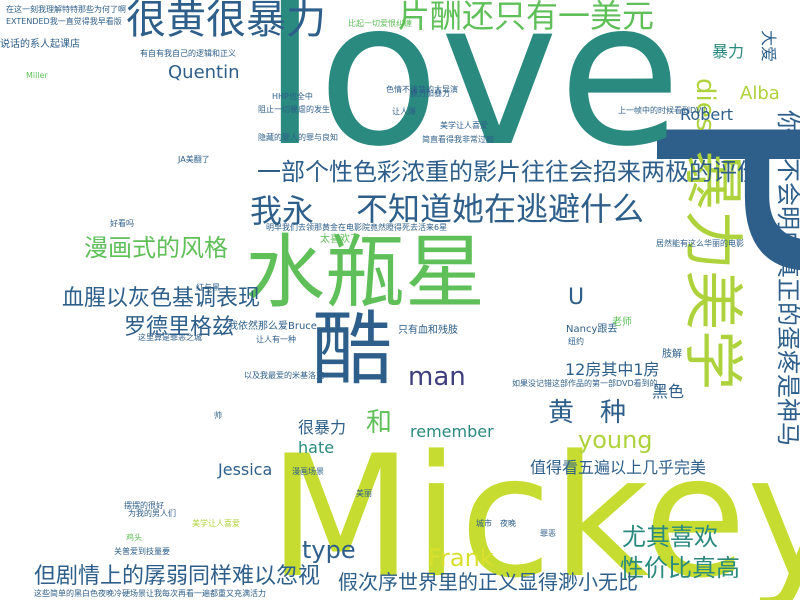 The image size is (800, 600). What do you see at coordinates (357, 227) in the screenshot?
I see `word-mingzao: 明早我们去领那黄金在电影院竟然瞪得死去活来6星` at bounding box center [357, 227].